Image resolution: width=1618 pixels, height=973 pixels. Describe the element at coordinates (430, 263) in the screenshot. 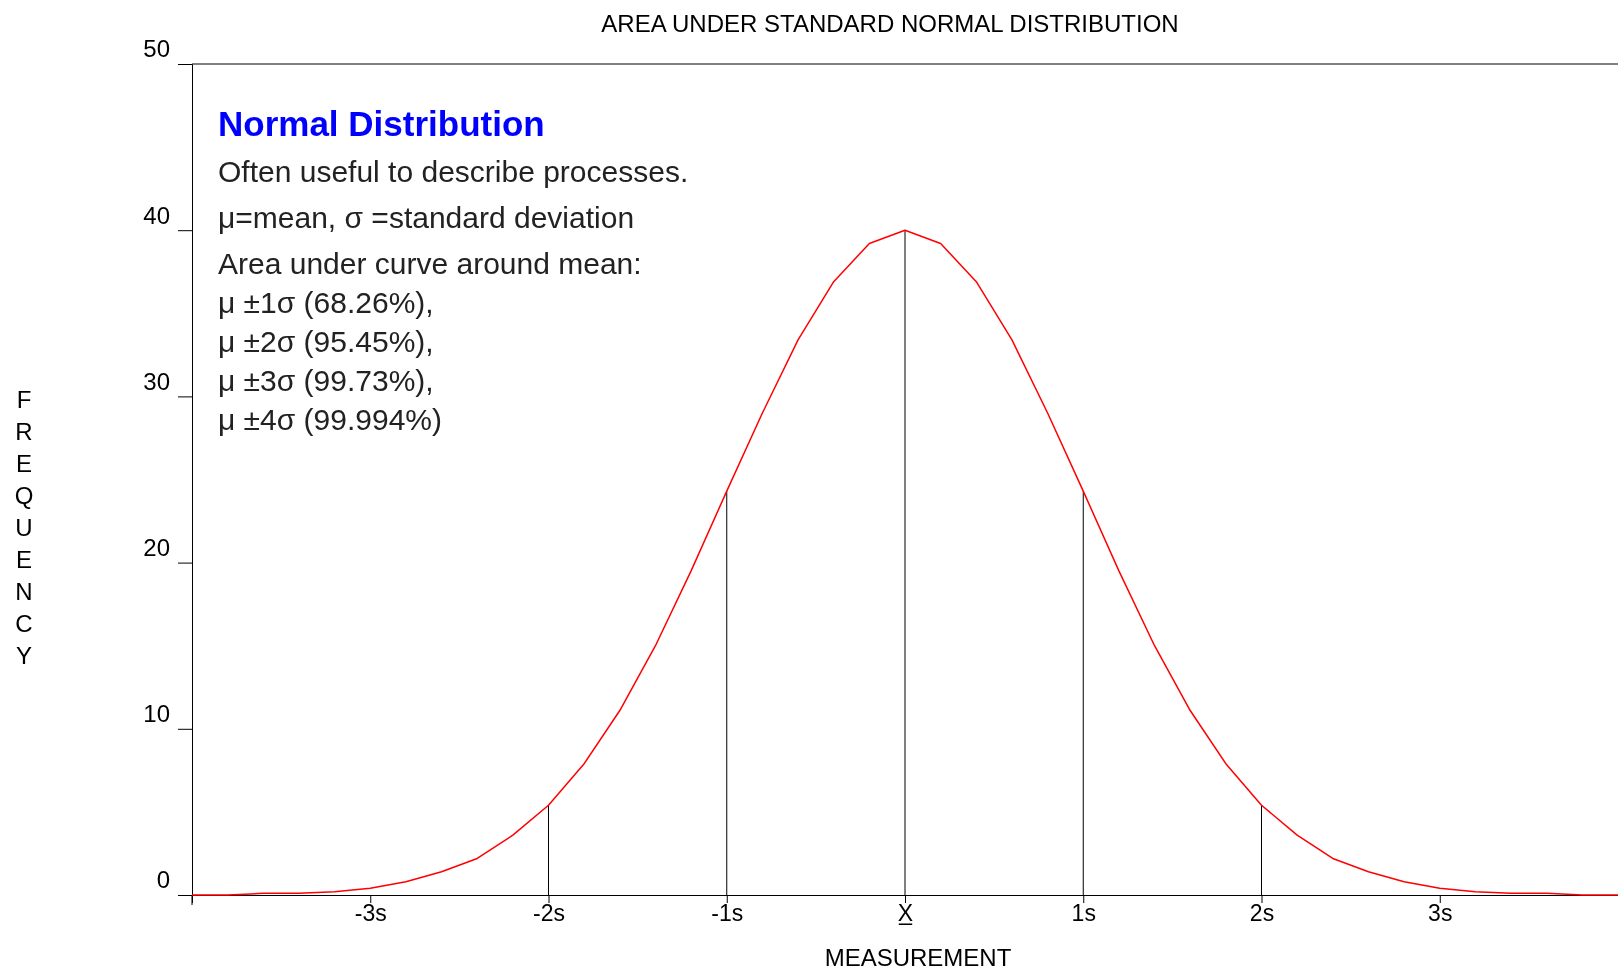

I see `annotation: Area under curve around mean:` at that location.